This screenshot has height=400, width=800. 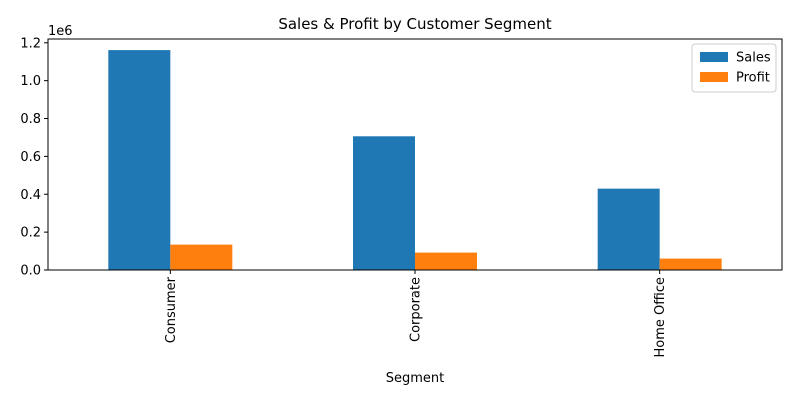 What do you see at coordinates (384, 203) in the screenshot?
I see `bar-sales-corporate` at bounding box center [384, 203].